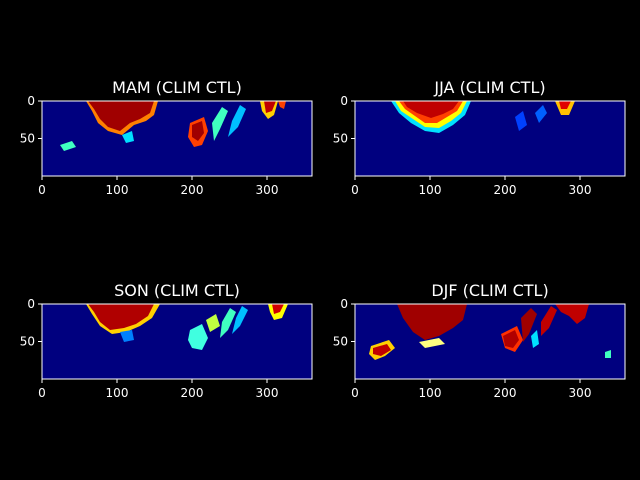 The width and height of the screenshot is (640, 480). What do you see at coordinates (489, 87) in the screenshot?
I see `panel-title: JJA (CLIM CTL)` at bounding box center [489, 87].